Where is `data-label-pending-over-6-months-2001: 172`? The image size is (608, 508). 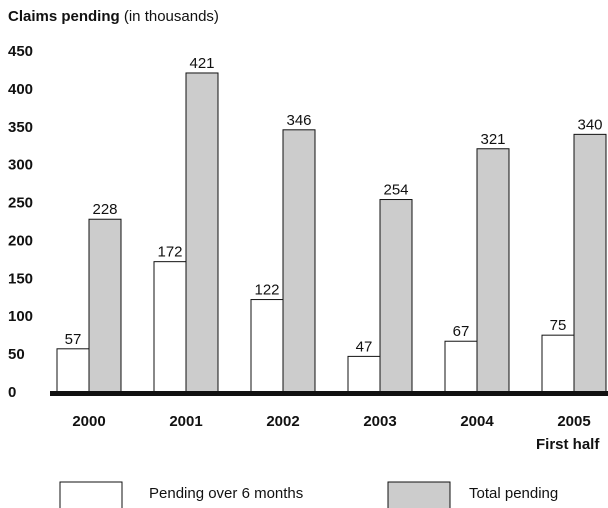
data-label-pending-over-6-months-2001: 172 is located at coordinates (169, 252).